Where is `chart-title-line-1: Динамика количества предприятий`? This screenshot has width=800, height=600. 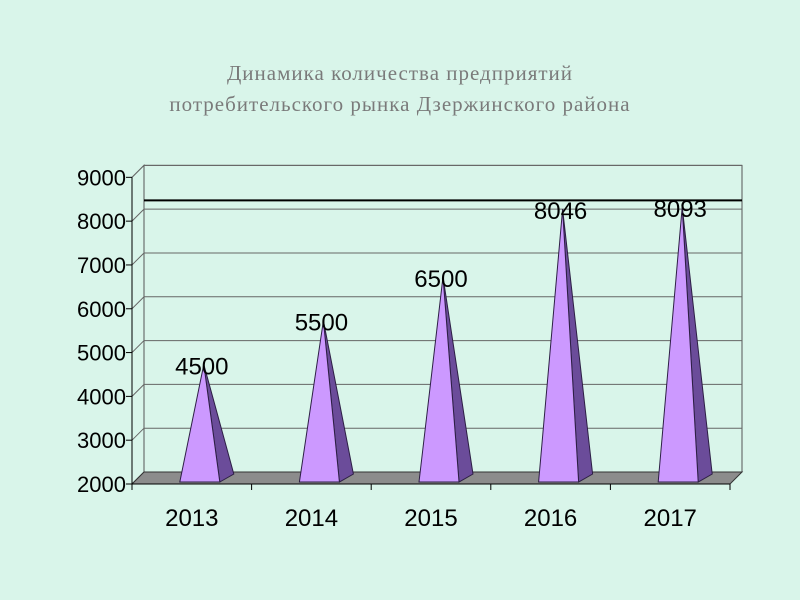 chart-title-line-1: Динамика количества предприятий is located at coordinates (400, 73).